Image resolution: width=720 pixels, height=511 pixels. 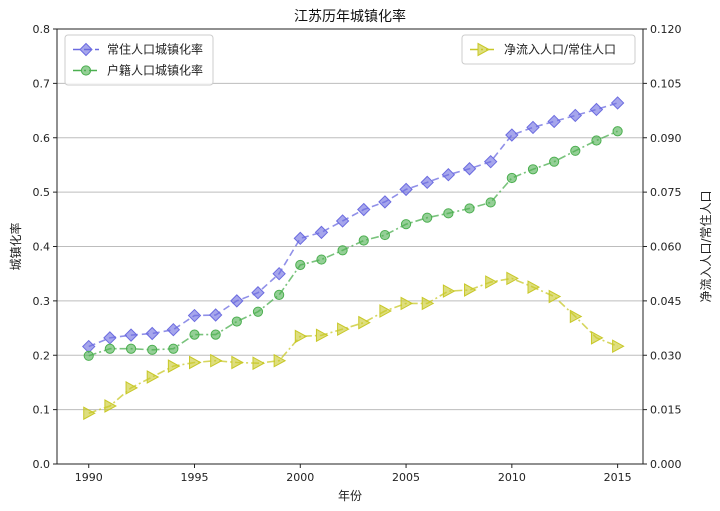 I want to click on y-left-tick-label: 0.6, so click(x=42, y=138).